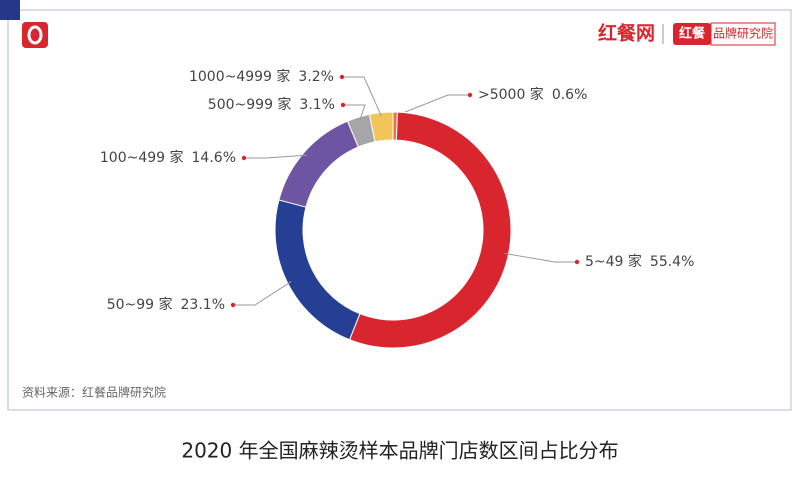 The width and height of the screenshot is (800, 486). I want to click on slice-category: 50~99 家, so click(140, 304).